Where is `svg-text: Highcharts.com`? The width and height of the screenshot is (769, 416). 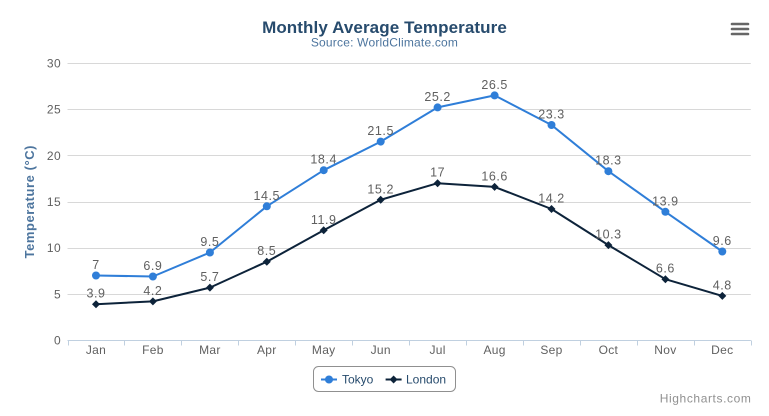
svg-text: Highcharts.com is located at coordinates (706, 398).